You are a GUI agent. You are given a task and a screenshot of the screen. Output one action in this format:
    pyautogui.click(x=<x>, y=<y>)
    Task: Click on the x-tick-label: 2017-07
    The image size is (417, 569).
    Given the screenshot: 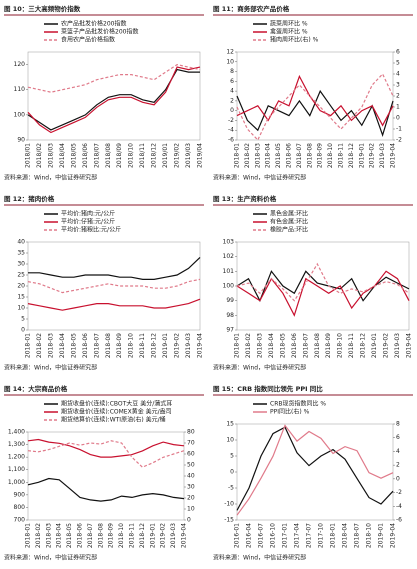 What is the action you would take?
    pyautogui.click(x=309, y=535)
    